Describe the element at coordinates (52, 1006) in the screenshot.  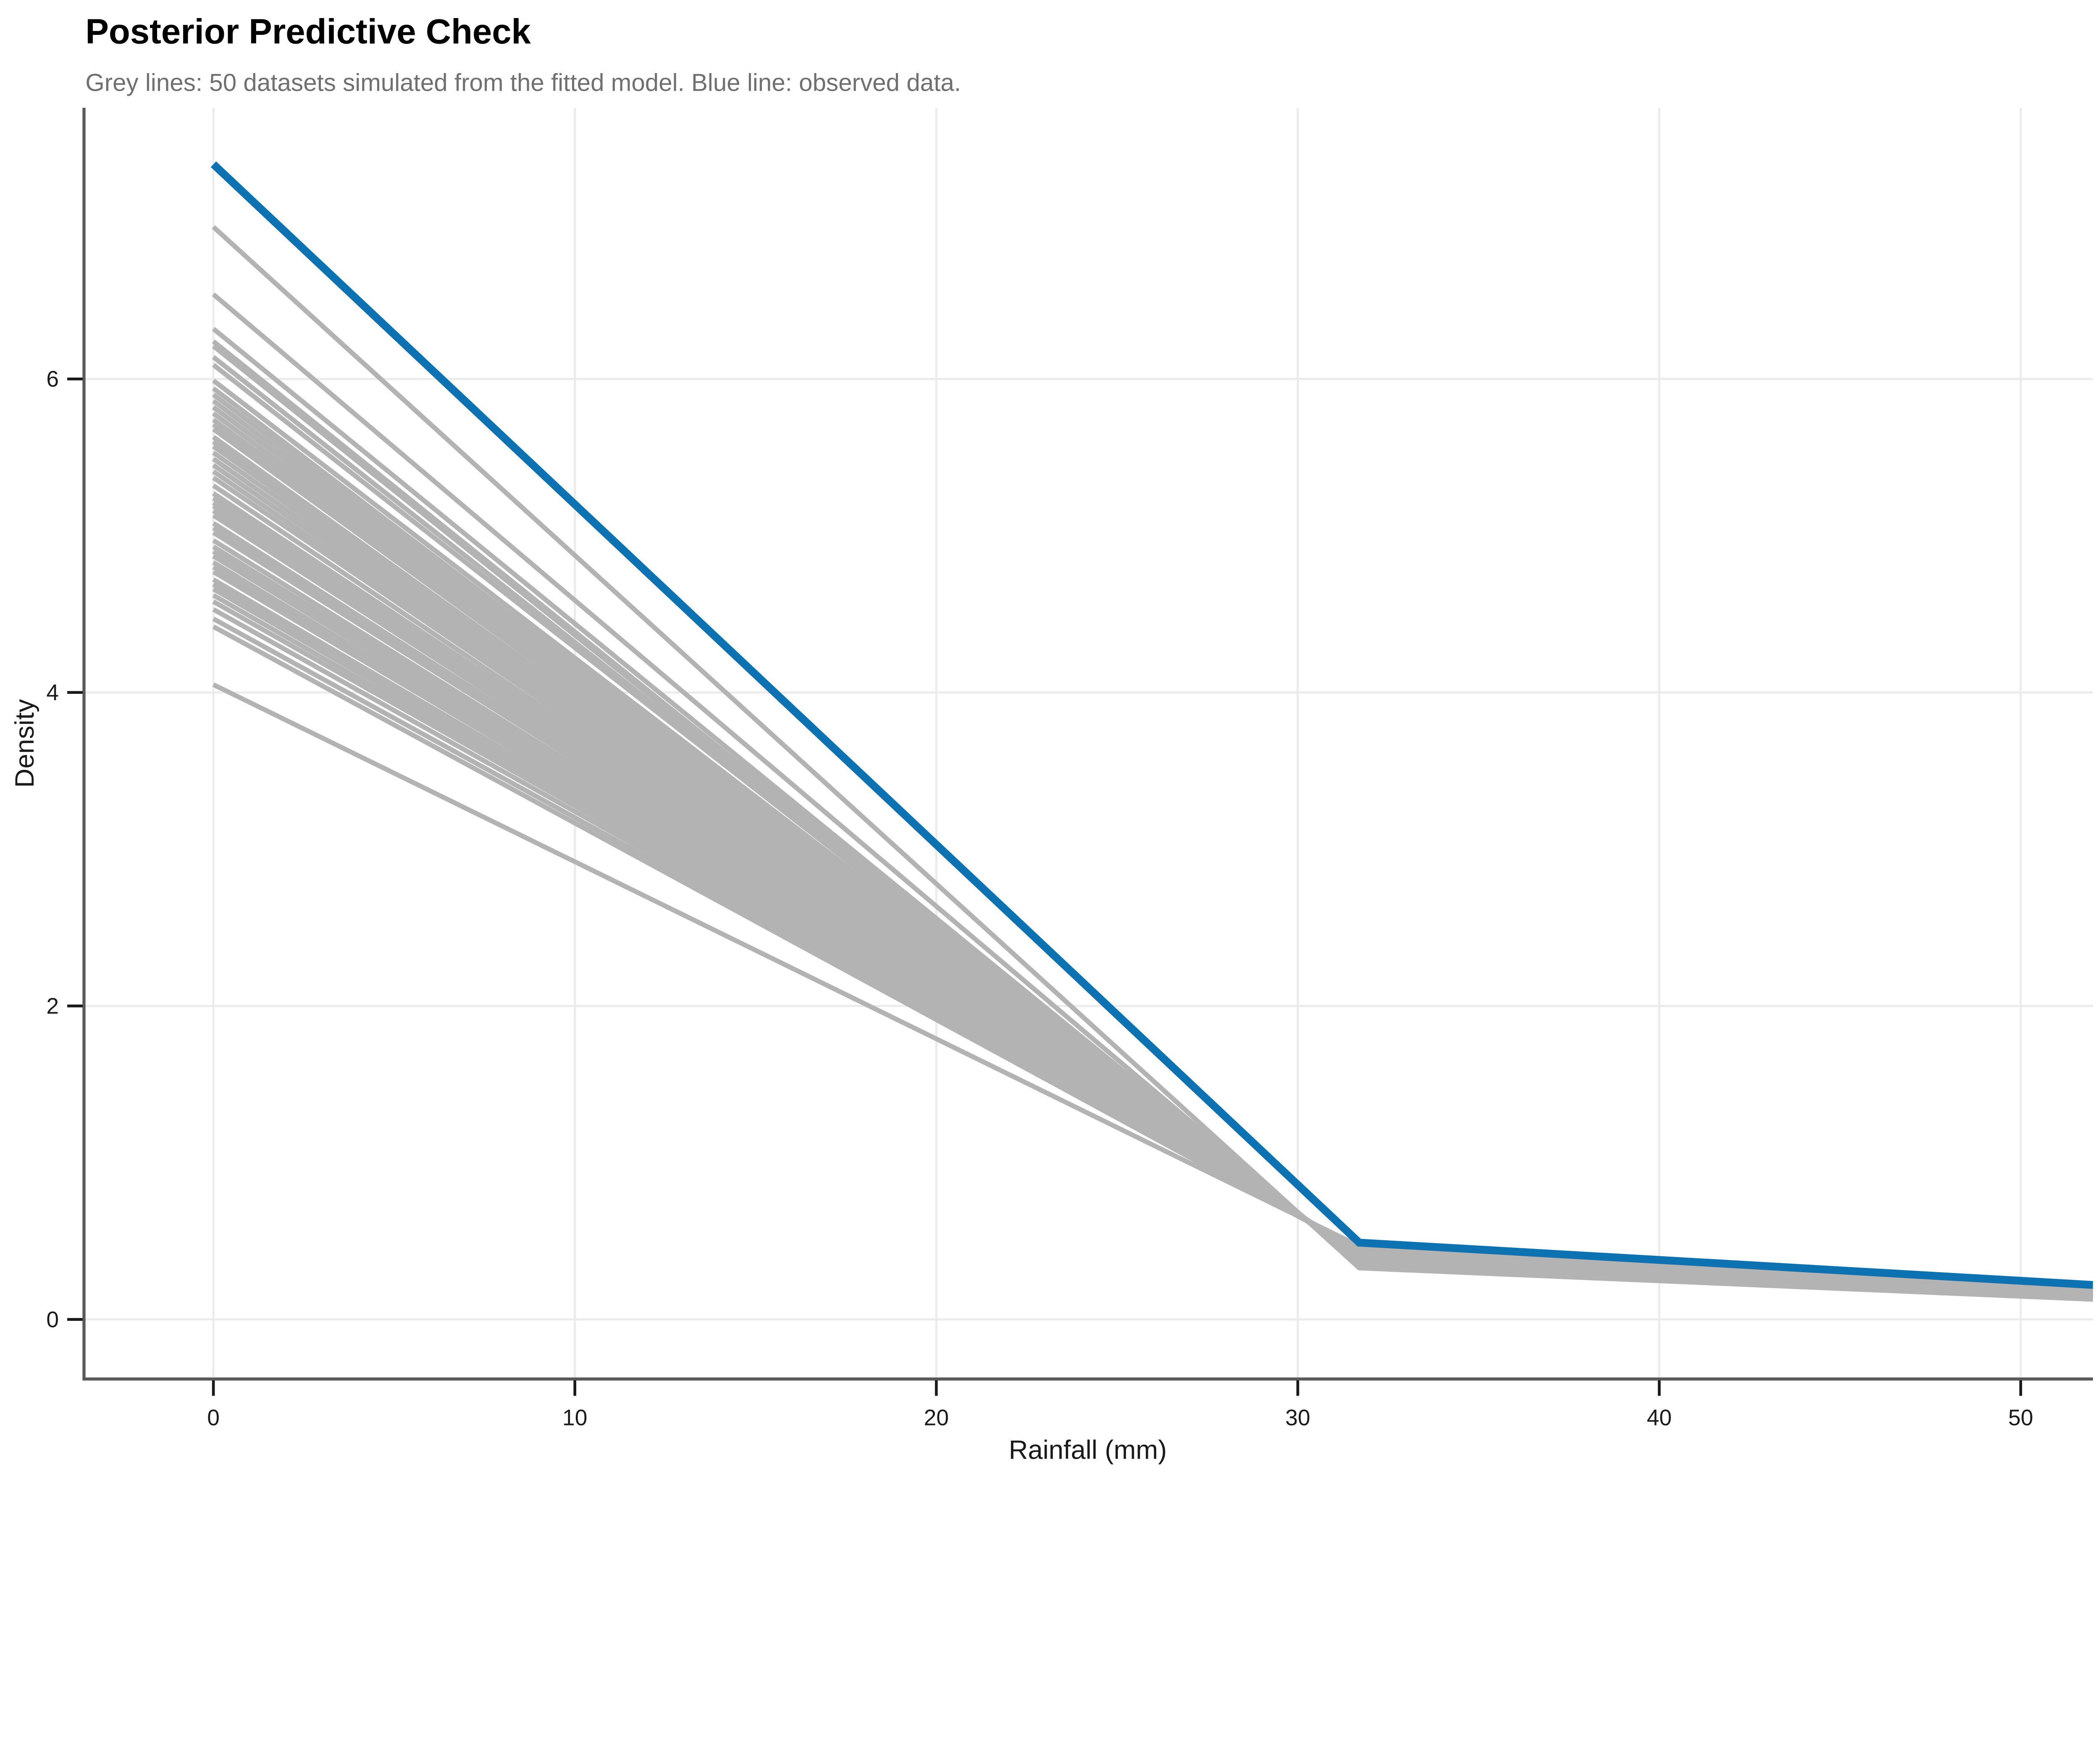
I see `y-tick-label-2: 2` at that location.